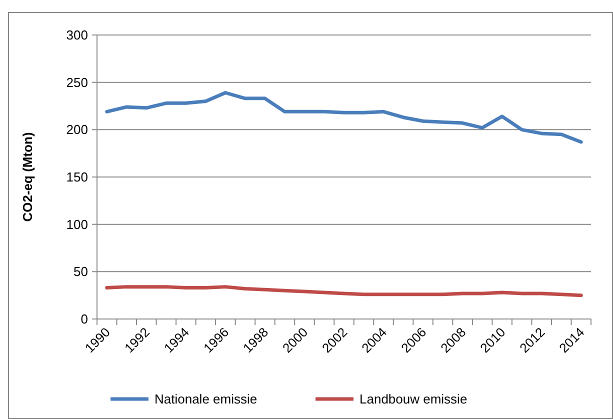  Describe the element at coordinates (77, 177) in the screenshot. I see `y-tick-label: 150` at that location.